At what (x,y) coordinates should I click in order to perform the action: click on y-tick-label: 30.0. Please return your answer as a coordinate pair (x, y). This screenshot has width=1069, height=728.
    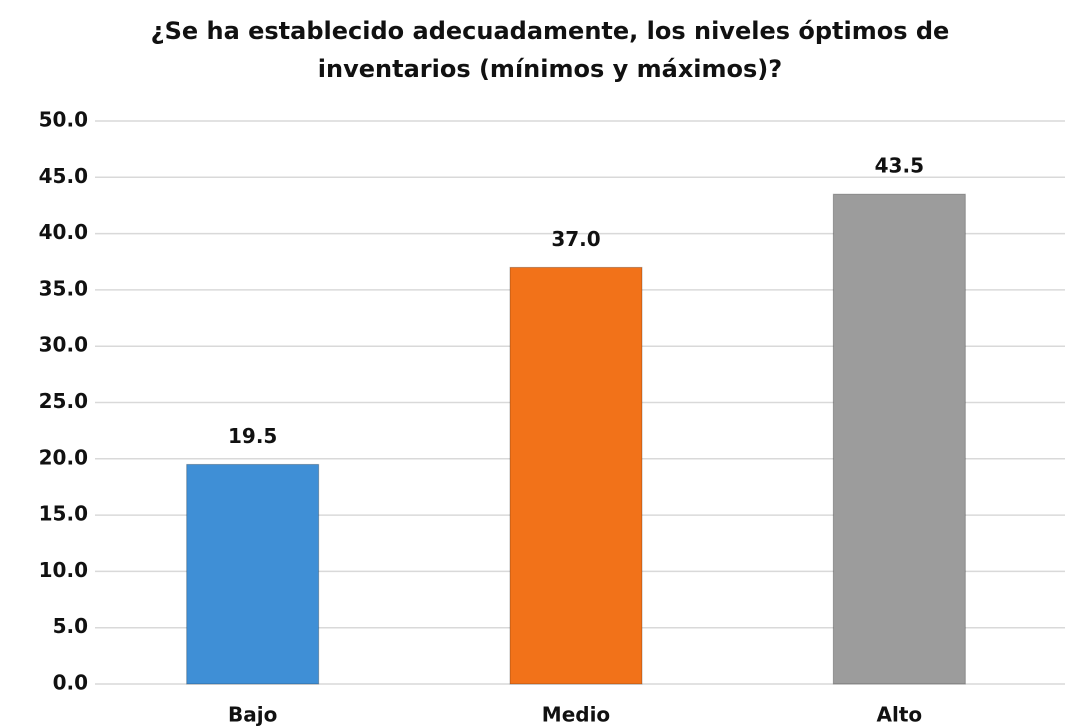
    Looking at the image, I should click on (63, 345).